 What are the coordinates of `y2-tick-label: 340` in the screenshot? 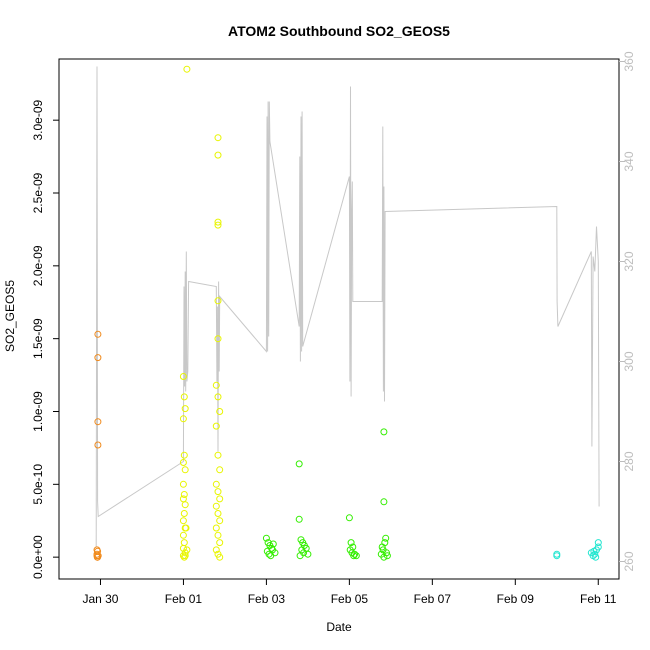 It's located at (629, 161).